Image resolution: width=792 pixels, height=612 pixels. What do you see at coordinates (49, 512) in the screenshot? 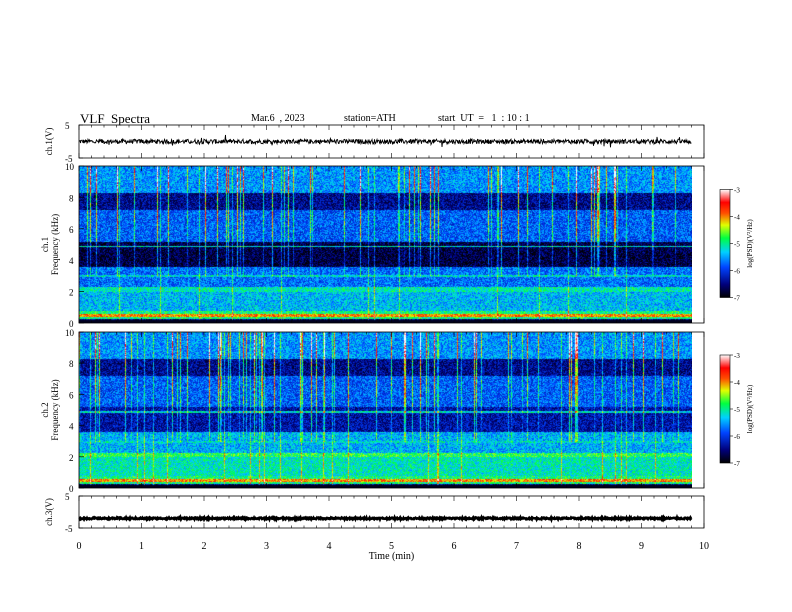
I see `ch3-waveform-ylabel: ch.3(V)` at bounding box center [49, 512].